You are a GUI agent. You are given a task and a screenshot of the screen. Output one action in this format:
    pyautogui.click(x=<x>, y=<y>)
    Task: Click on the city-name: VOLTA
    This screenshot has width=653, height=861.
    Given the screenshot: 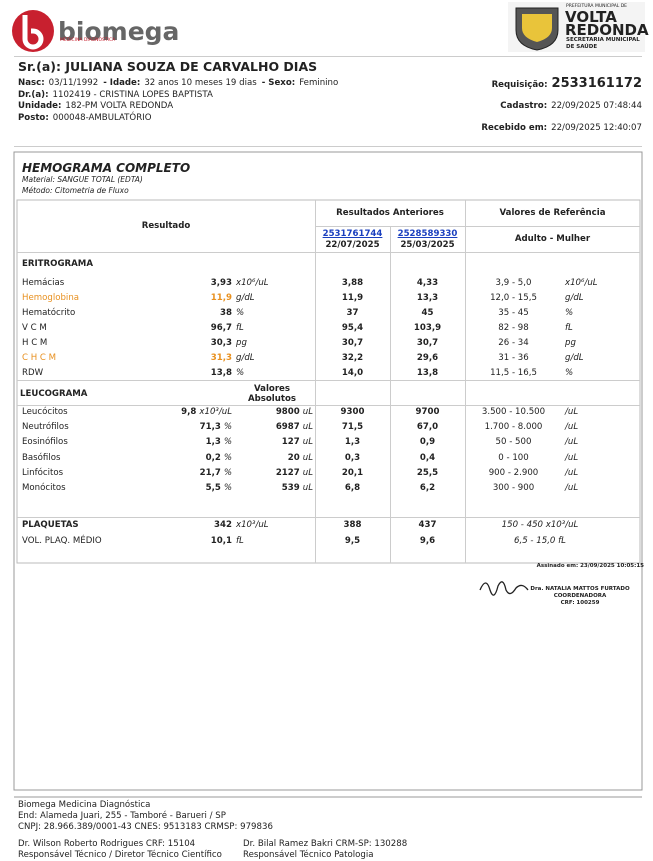 What is the action you would take?
    pyautogui.click(x=591, y=17)
    